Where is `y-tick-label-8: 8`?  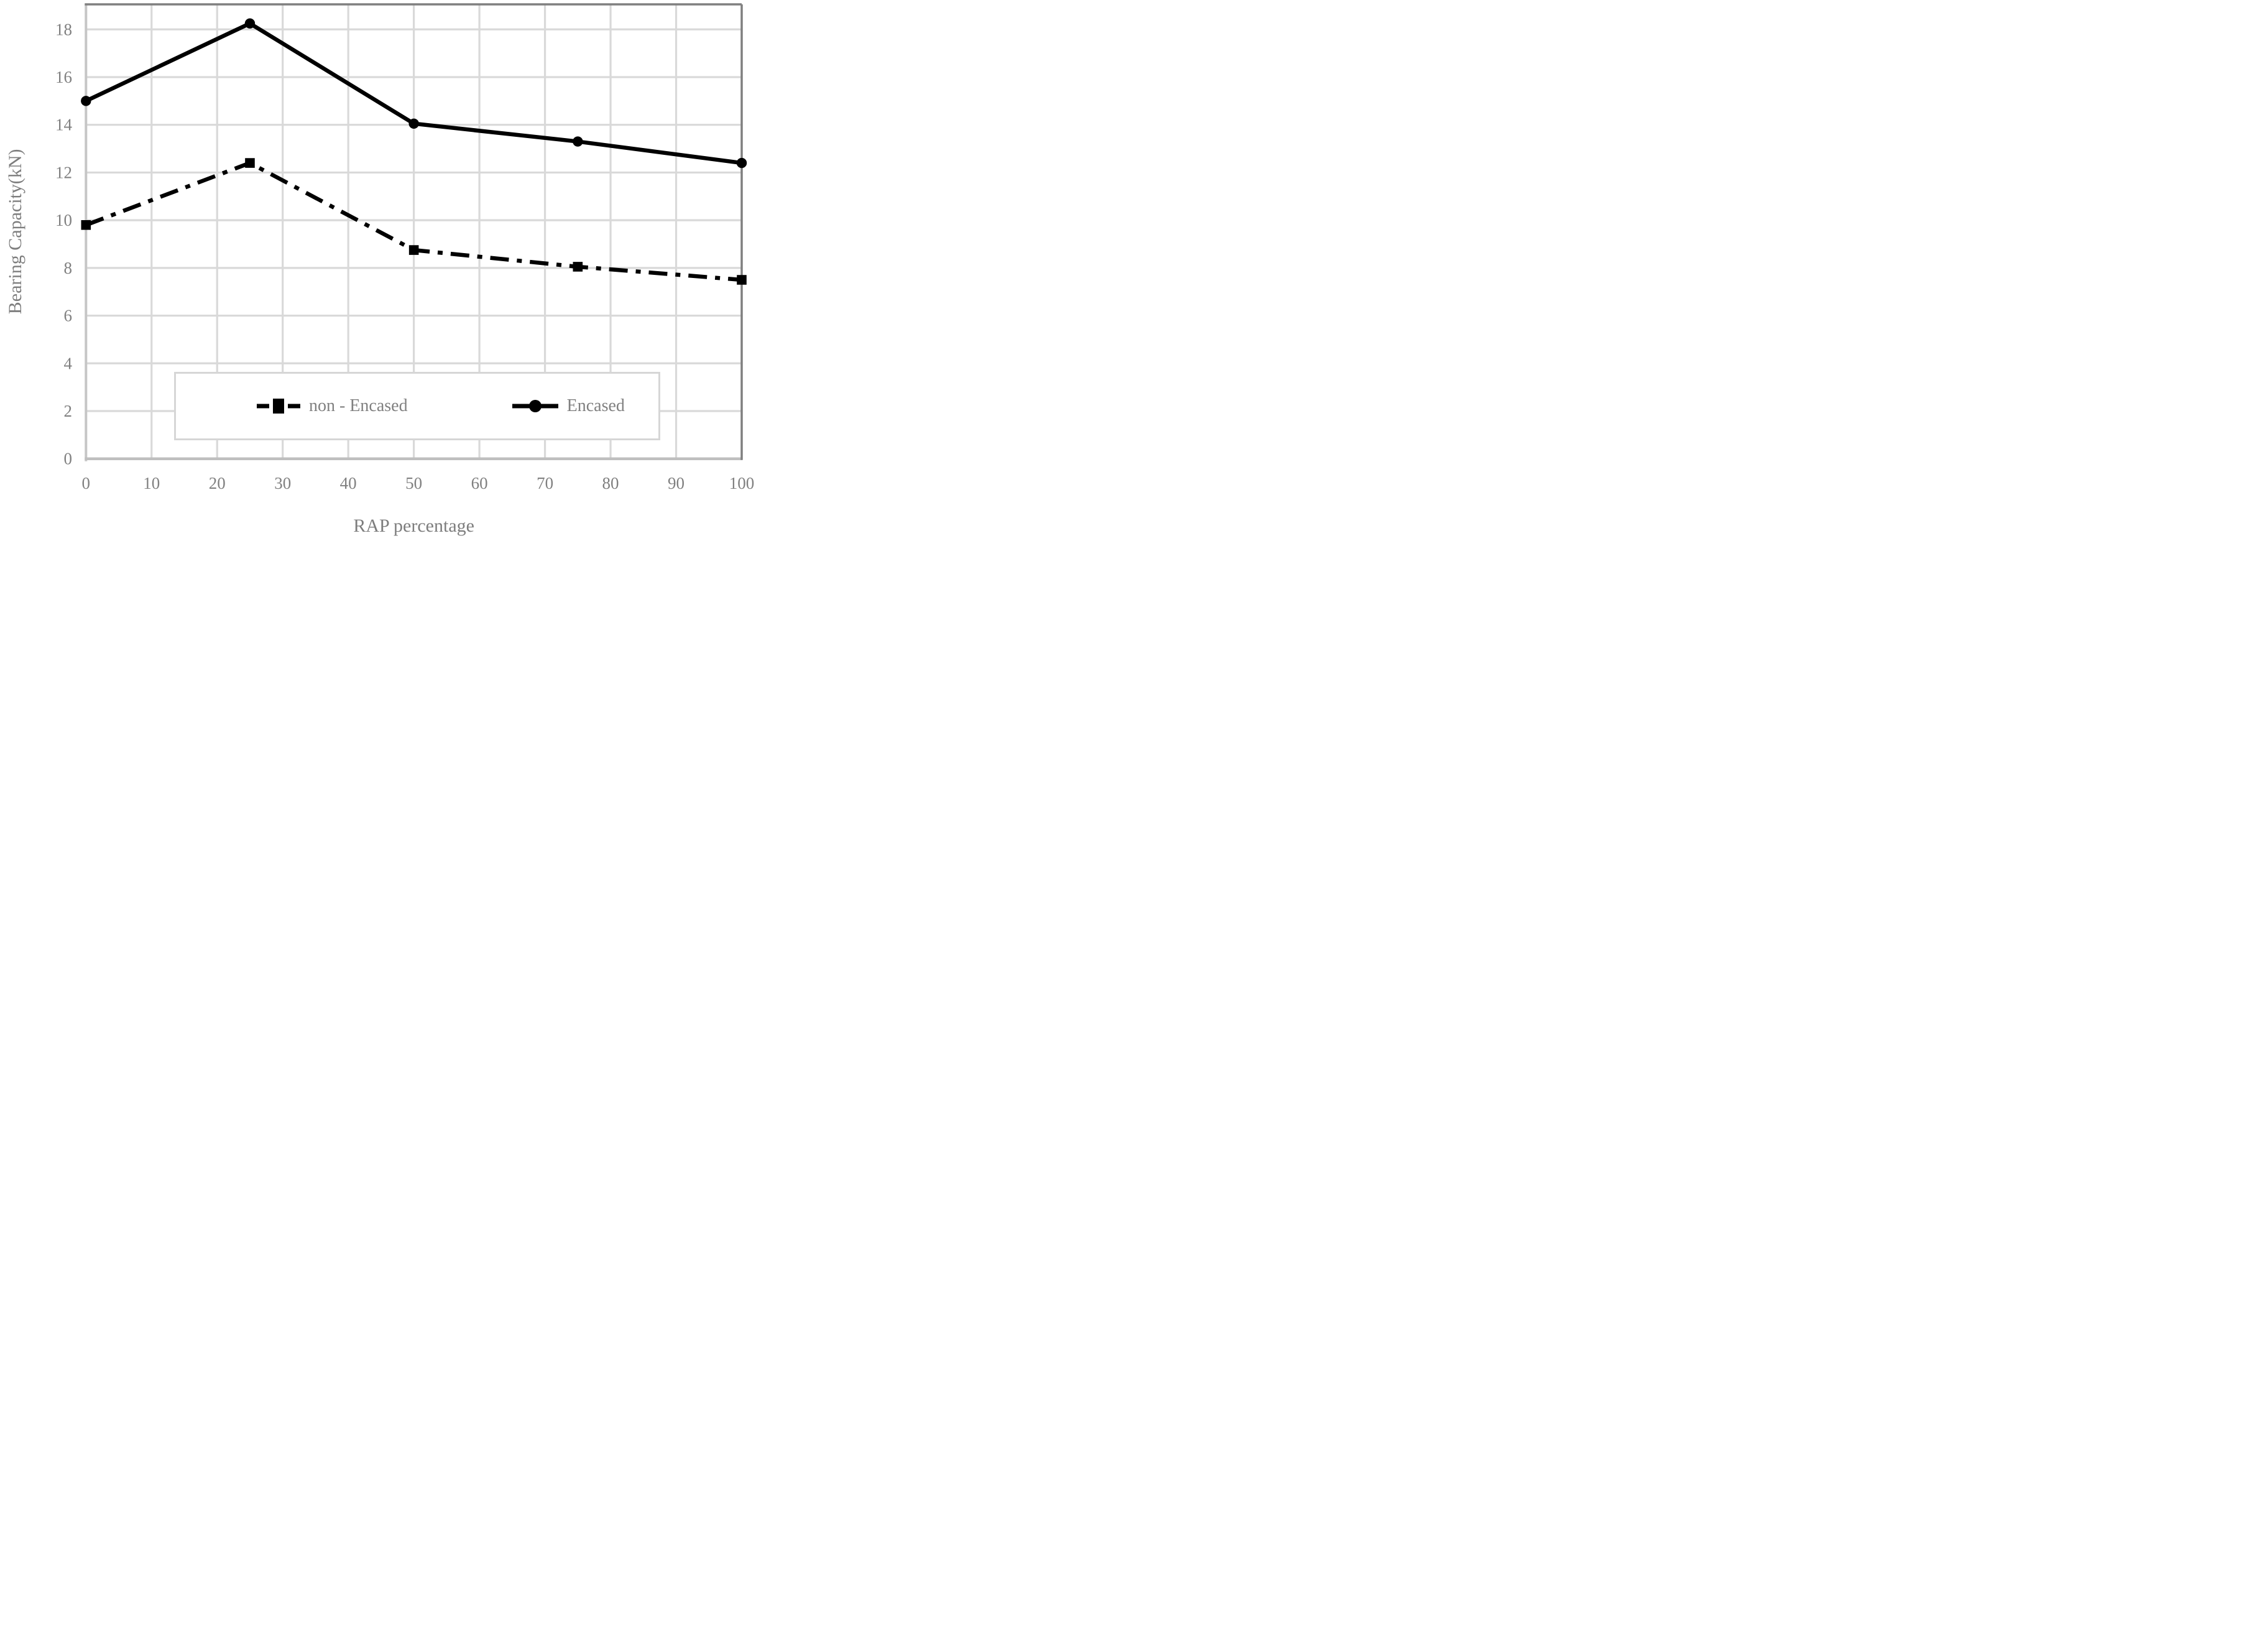
y-tick-label-8: 8 is located at coordinates (68, 268).